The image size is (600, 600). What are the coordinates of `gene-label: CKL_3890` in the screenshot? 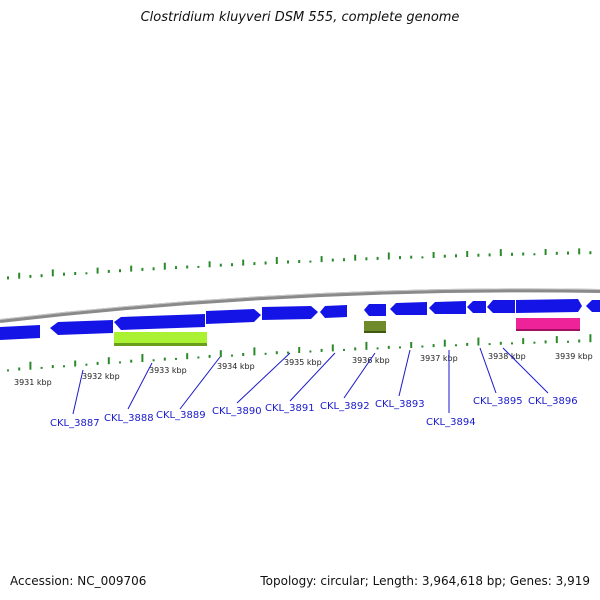 It's located at (237, 411).